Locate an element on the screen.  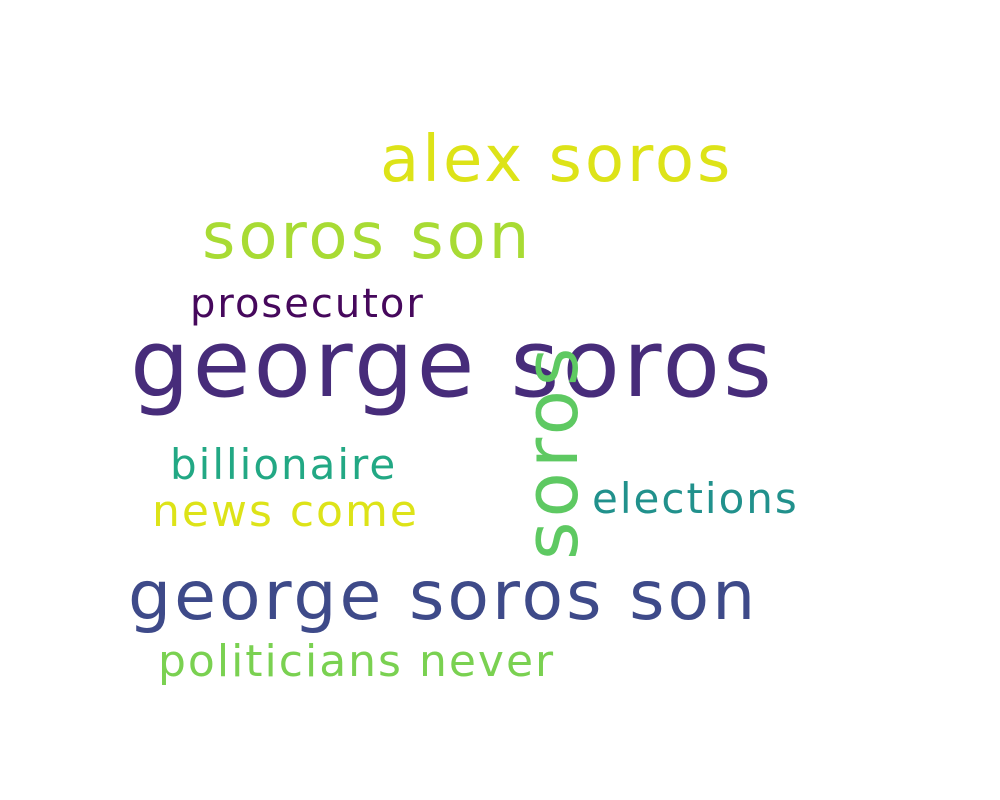
word-news-come: news come is located at coordinates (285, 511).